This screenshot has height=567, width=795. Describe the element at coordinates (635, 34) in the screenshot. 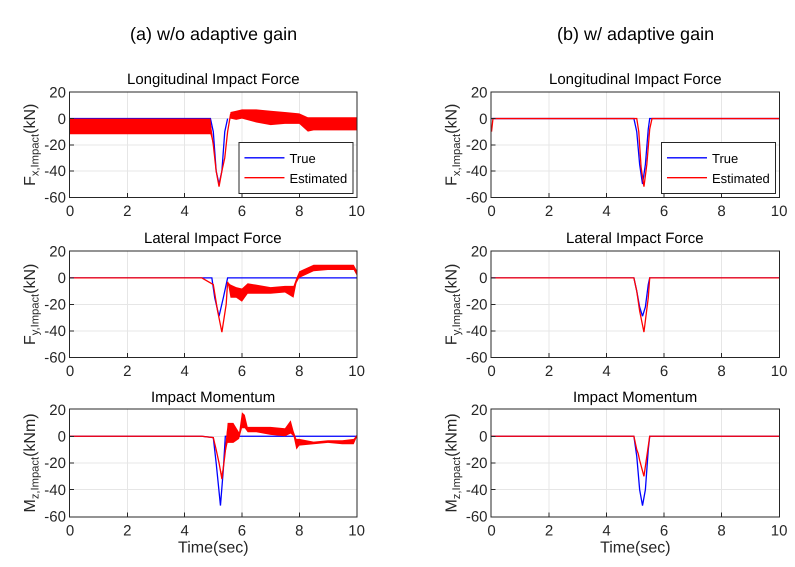

I see `text: (b) w/ adaptive gain` at that location.